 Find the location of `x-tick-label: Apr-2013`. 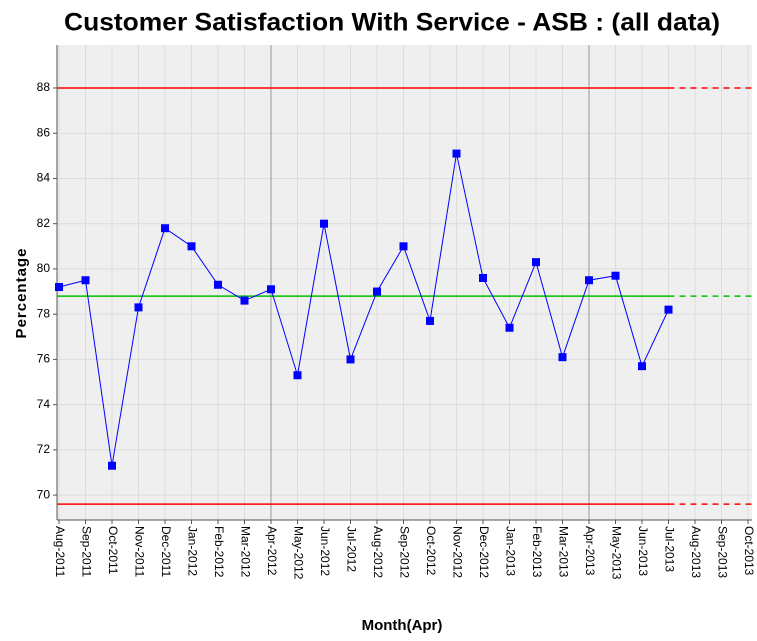

x-tick-label: Apr-2013 is located at coordinates (590, 551).